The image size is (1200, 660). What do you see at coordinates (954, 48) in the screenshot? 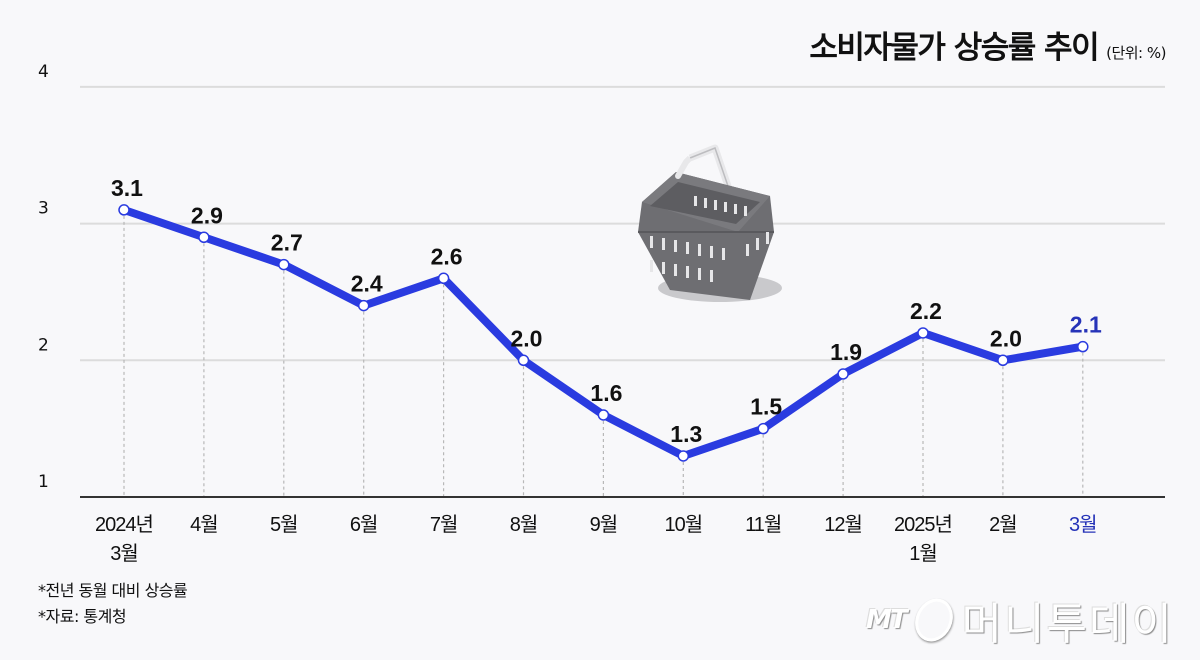
I see `chart-title: 소비자물가 상승률 추이` at bounding box center [954, 48].